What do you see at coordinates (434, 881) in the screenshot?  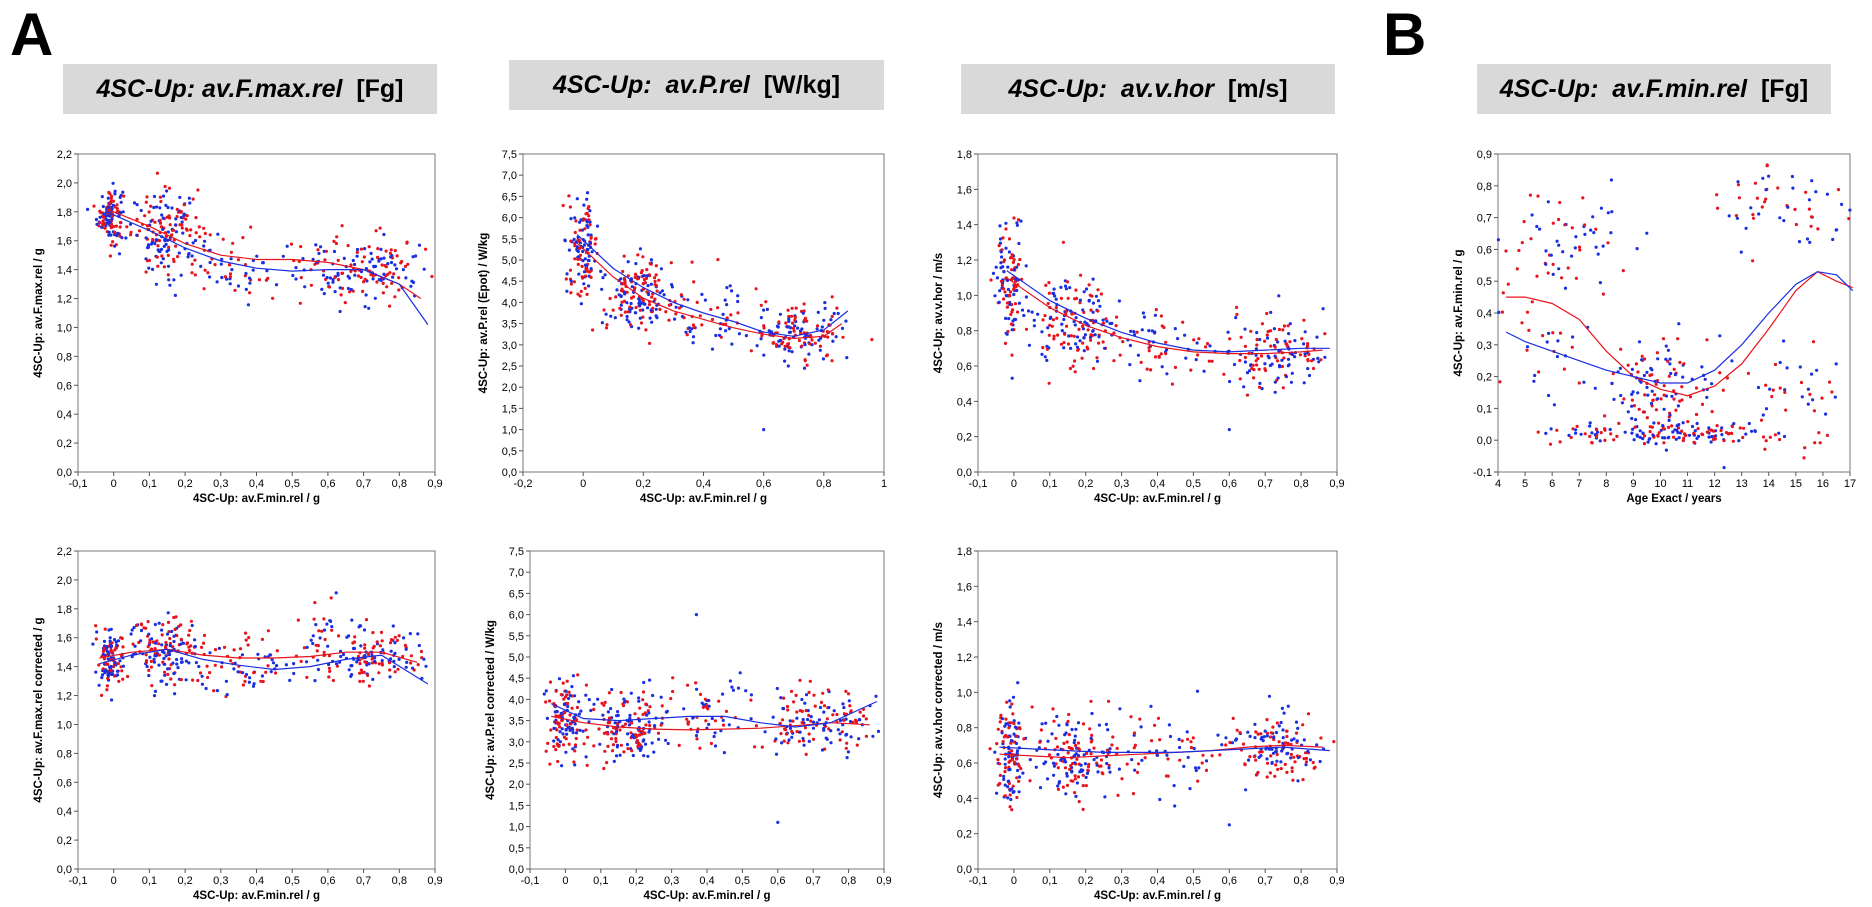 I see `x-tick-label: 0,9` at bounding box center [434, 881].